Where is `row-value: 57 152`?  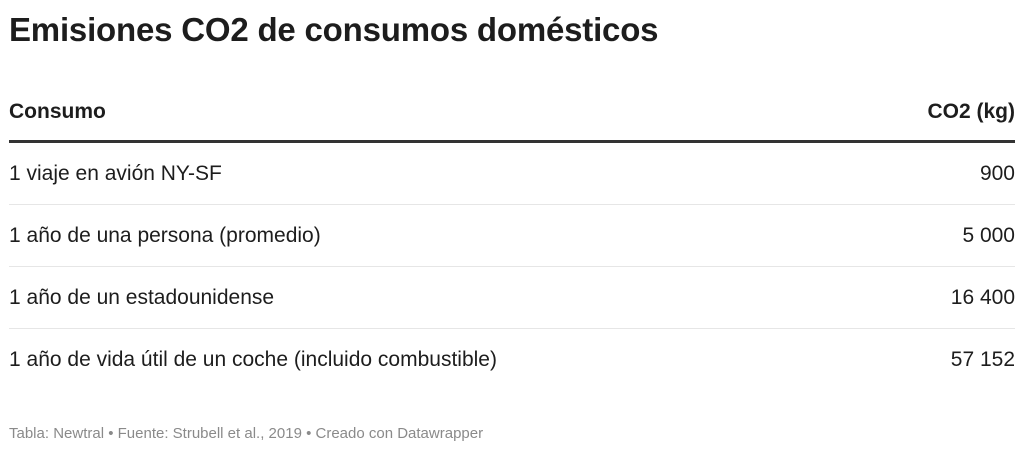 row-value: 57 152 is located at coordinates (982, 359).